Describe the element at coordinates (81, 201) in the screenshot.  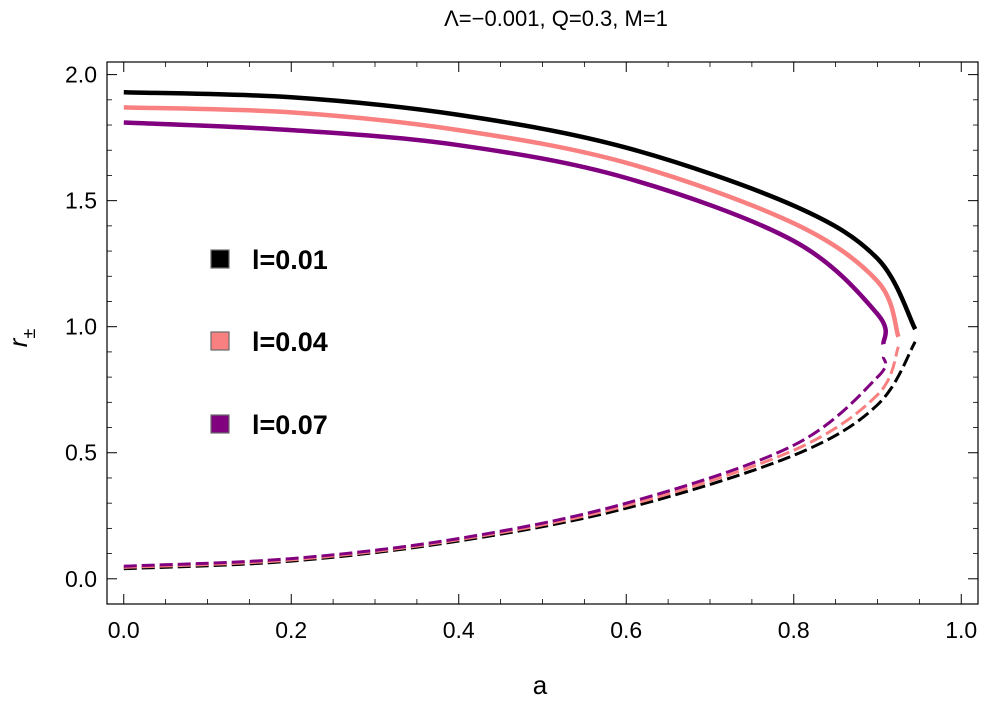
I see `y-tick-label: 1.5` at that location.